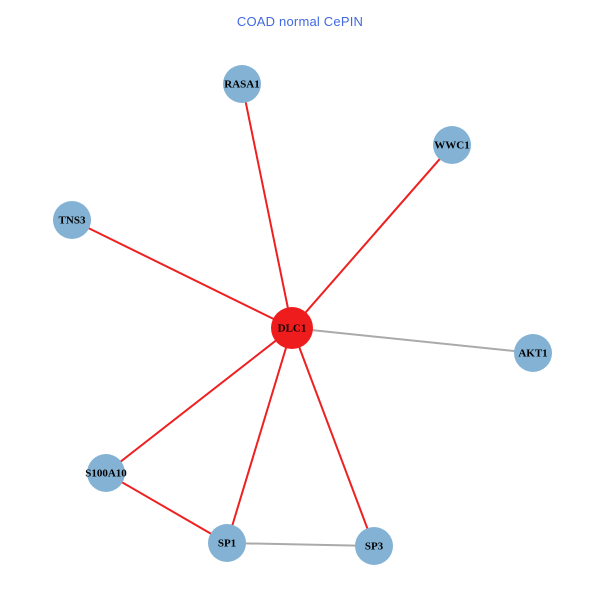 The width and height of the screenshot is (600, 600). I want to click on node-label: RASA1, so click(241, 85).